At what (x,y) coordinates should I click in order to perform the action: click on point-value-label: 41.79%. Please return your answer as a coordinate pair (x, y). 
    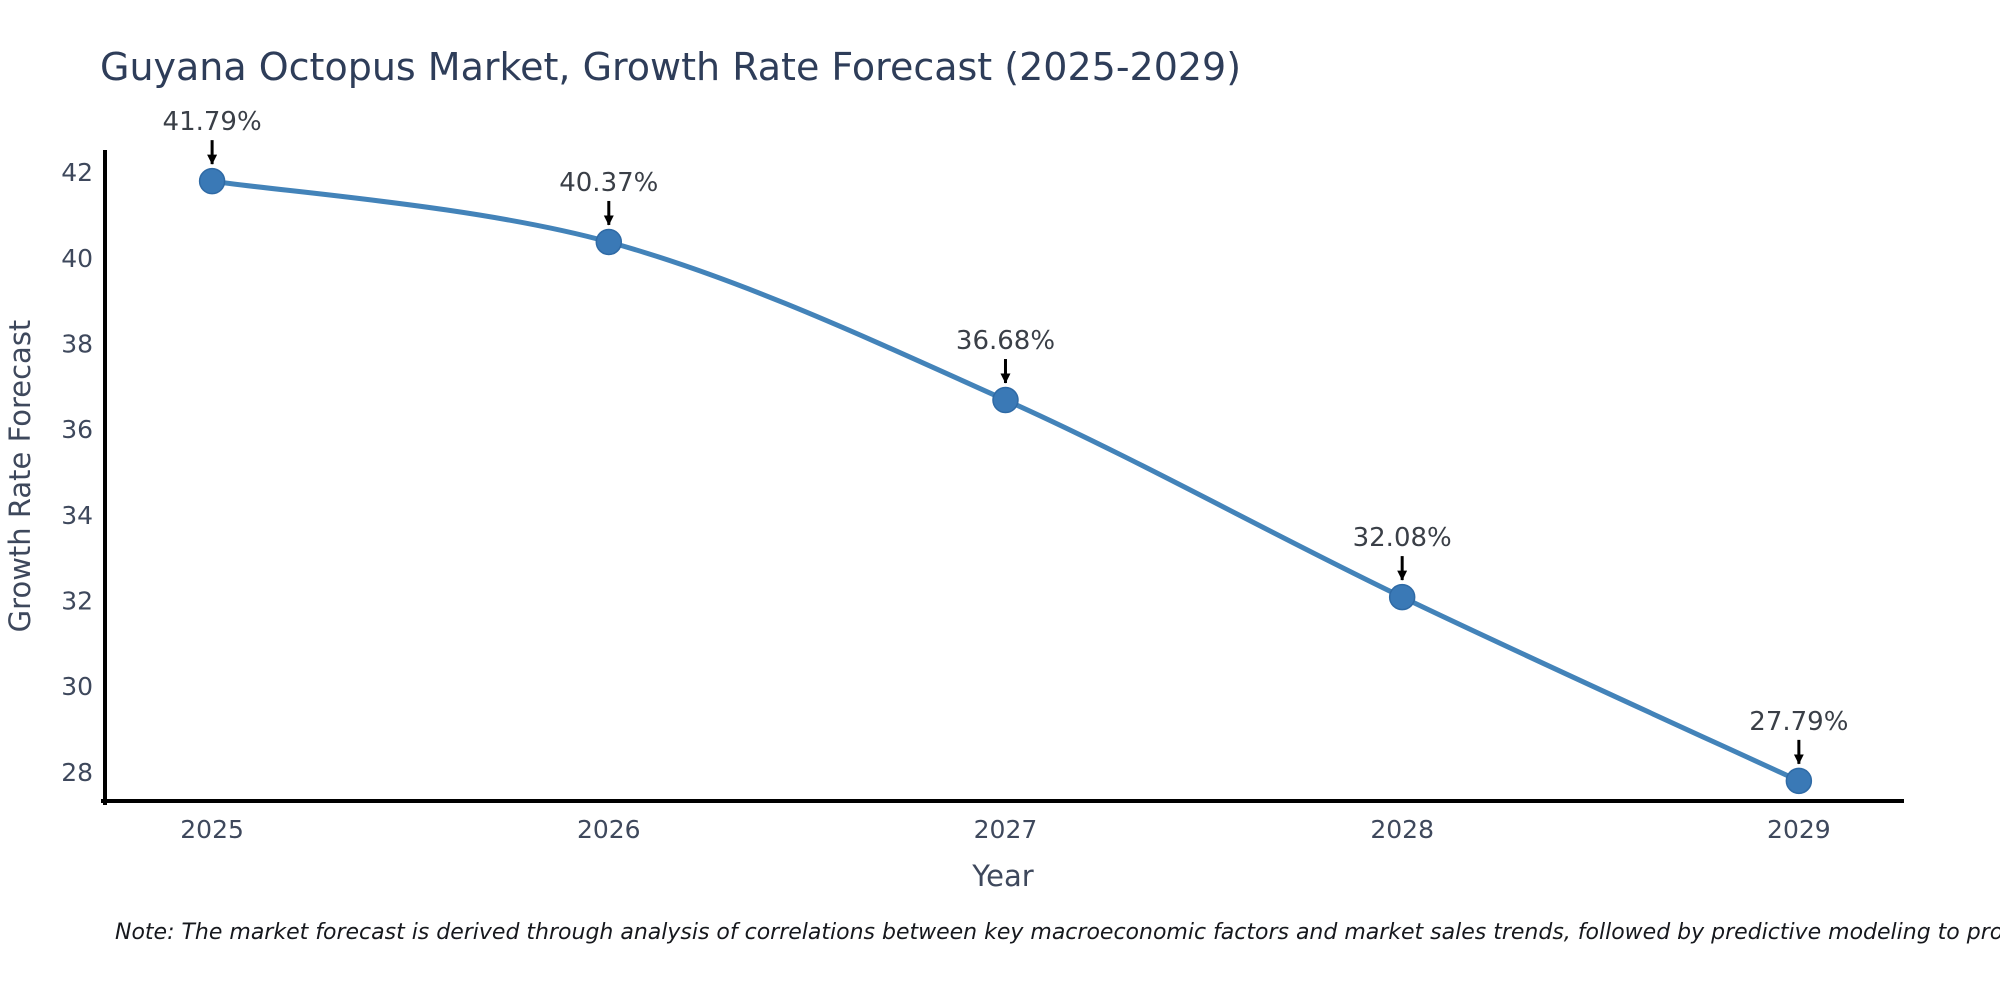
    Looking at the image, I should click on (212, 122).